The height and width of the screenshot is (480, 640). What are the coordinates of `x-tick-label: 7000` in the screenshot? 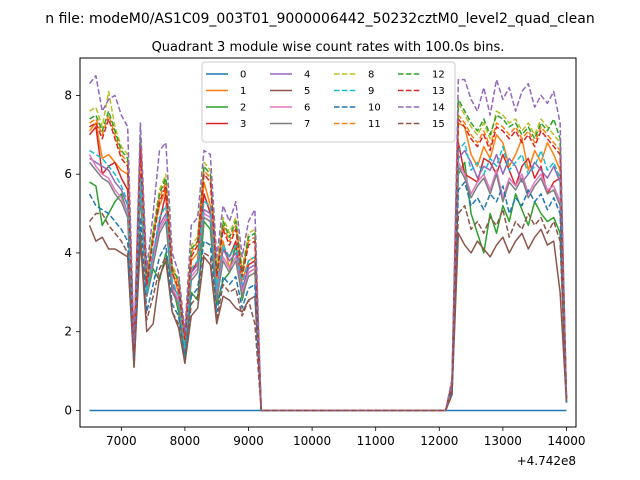 It's located at (121, 441).